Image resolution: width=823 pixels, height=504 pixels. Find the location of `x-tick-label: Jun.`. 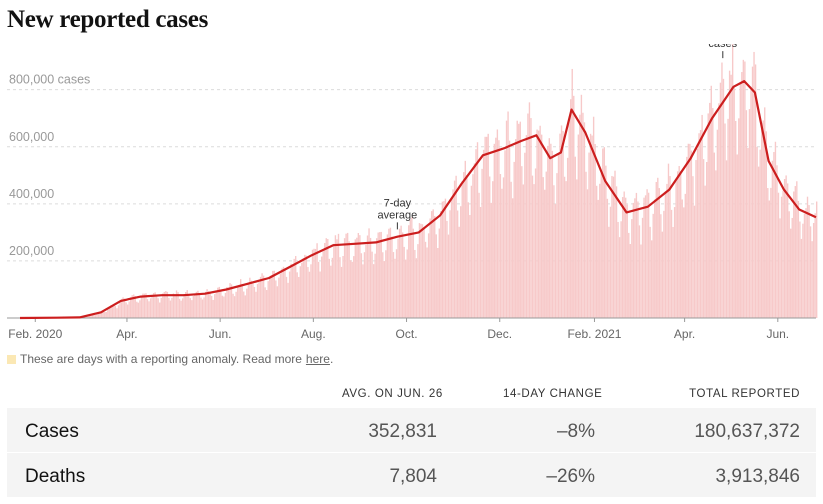

x-tick-label: Jun. is located at coordinates (777, 334).